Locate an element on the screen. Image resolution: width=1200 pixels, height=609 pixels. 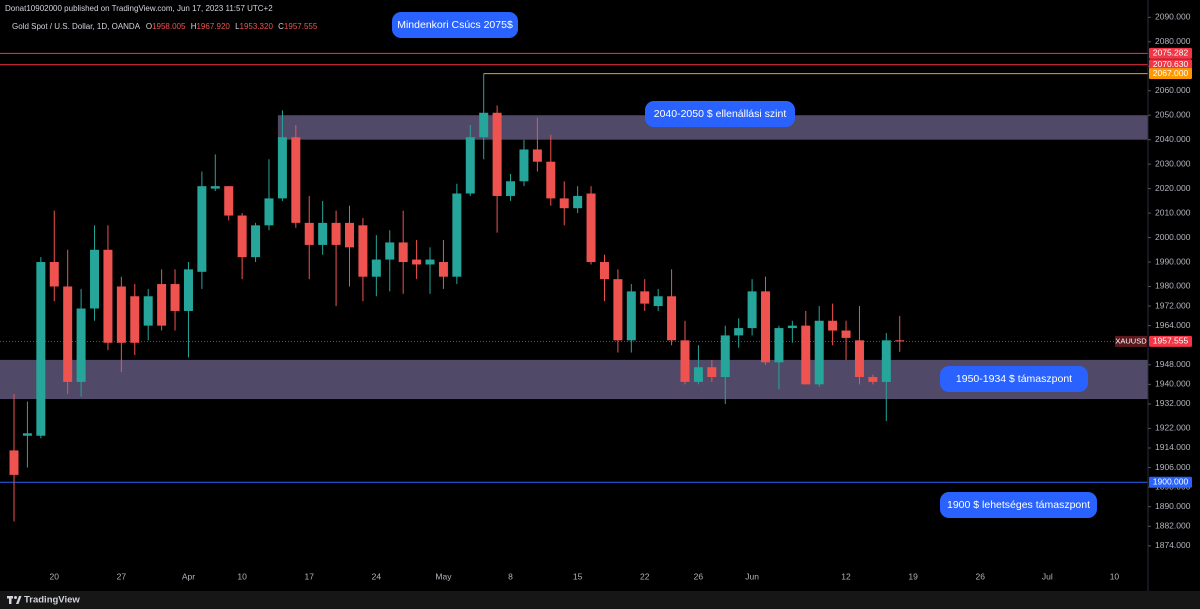
x-tick-label: 20 is located at coordinates (55, 576).